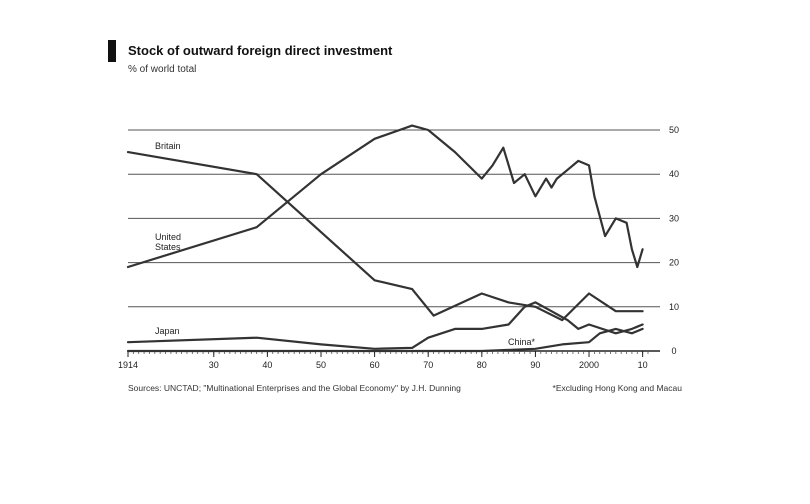 Image resolution: width=810 pixels, height=504 pixels. What do you see at coordinates (128, 365) in the screenshot?
I see `x-tick-label: 1914` at bounding box center [128, 365].